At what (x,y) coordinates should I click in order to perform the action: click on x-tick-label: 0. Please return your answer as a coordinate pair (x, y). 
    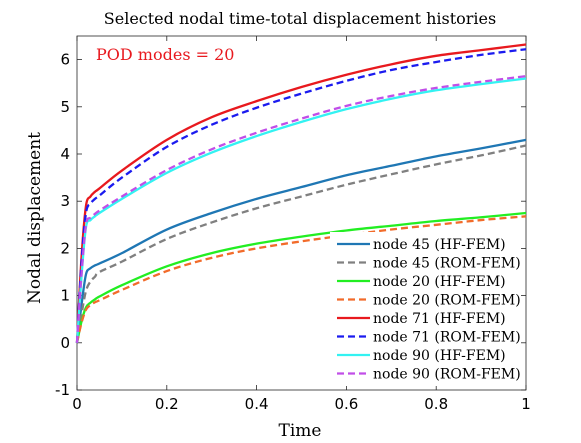
    Looking at the image, I should click on (77, 404).